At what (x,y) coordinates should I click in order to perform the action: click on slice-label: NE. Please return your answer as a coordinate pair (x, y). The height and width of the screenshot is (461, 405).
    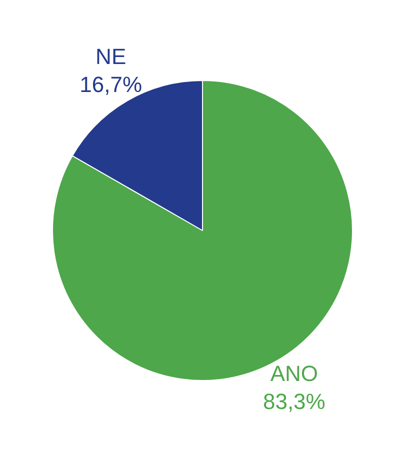
    Looking at the image, I should click on (111, 57).